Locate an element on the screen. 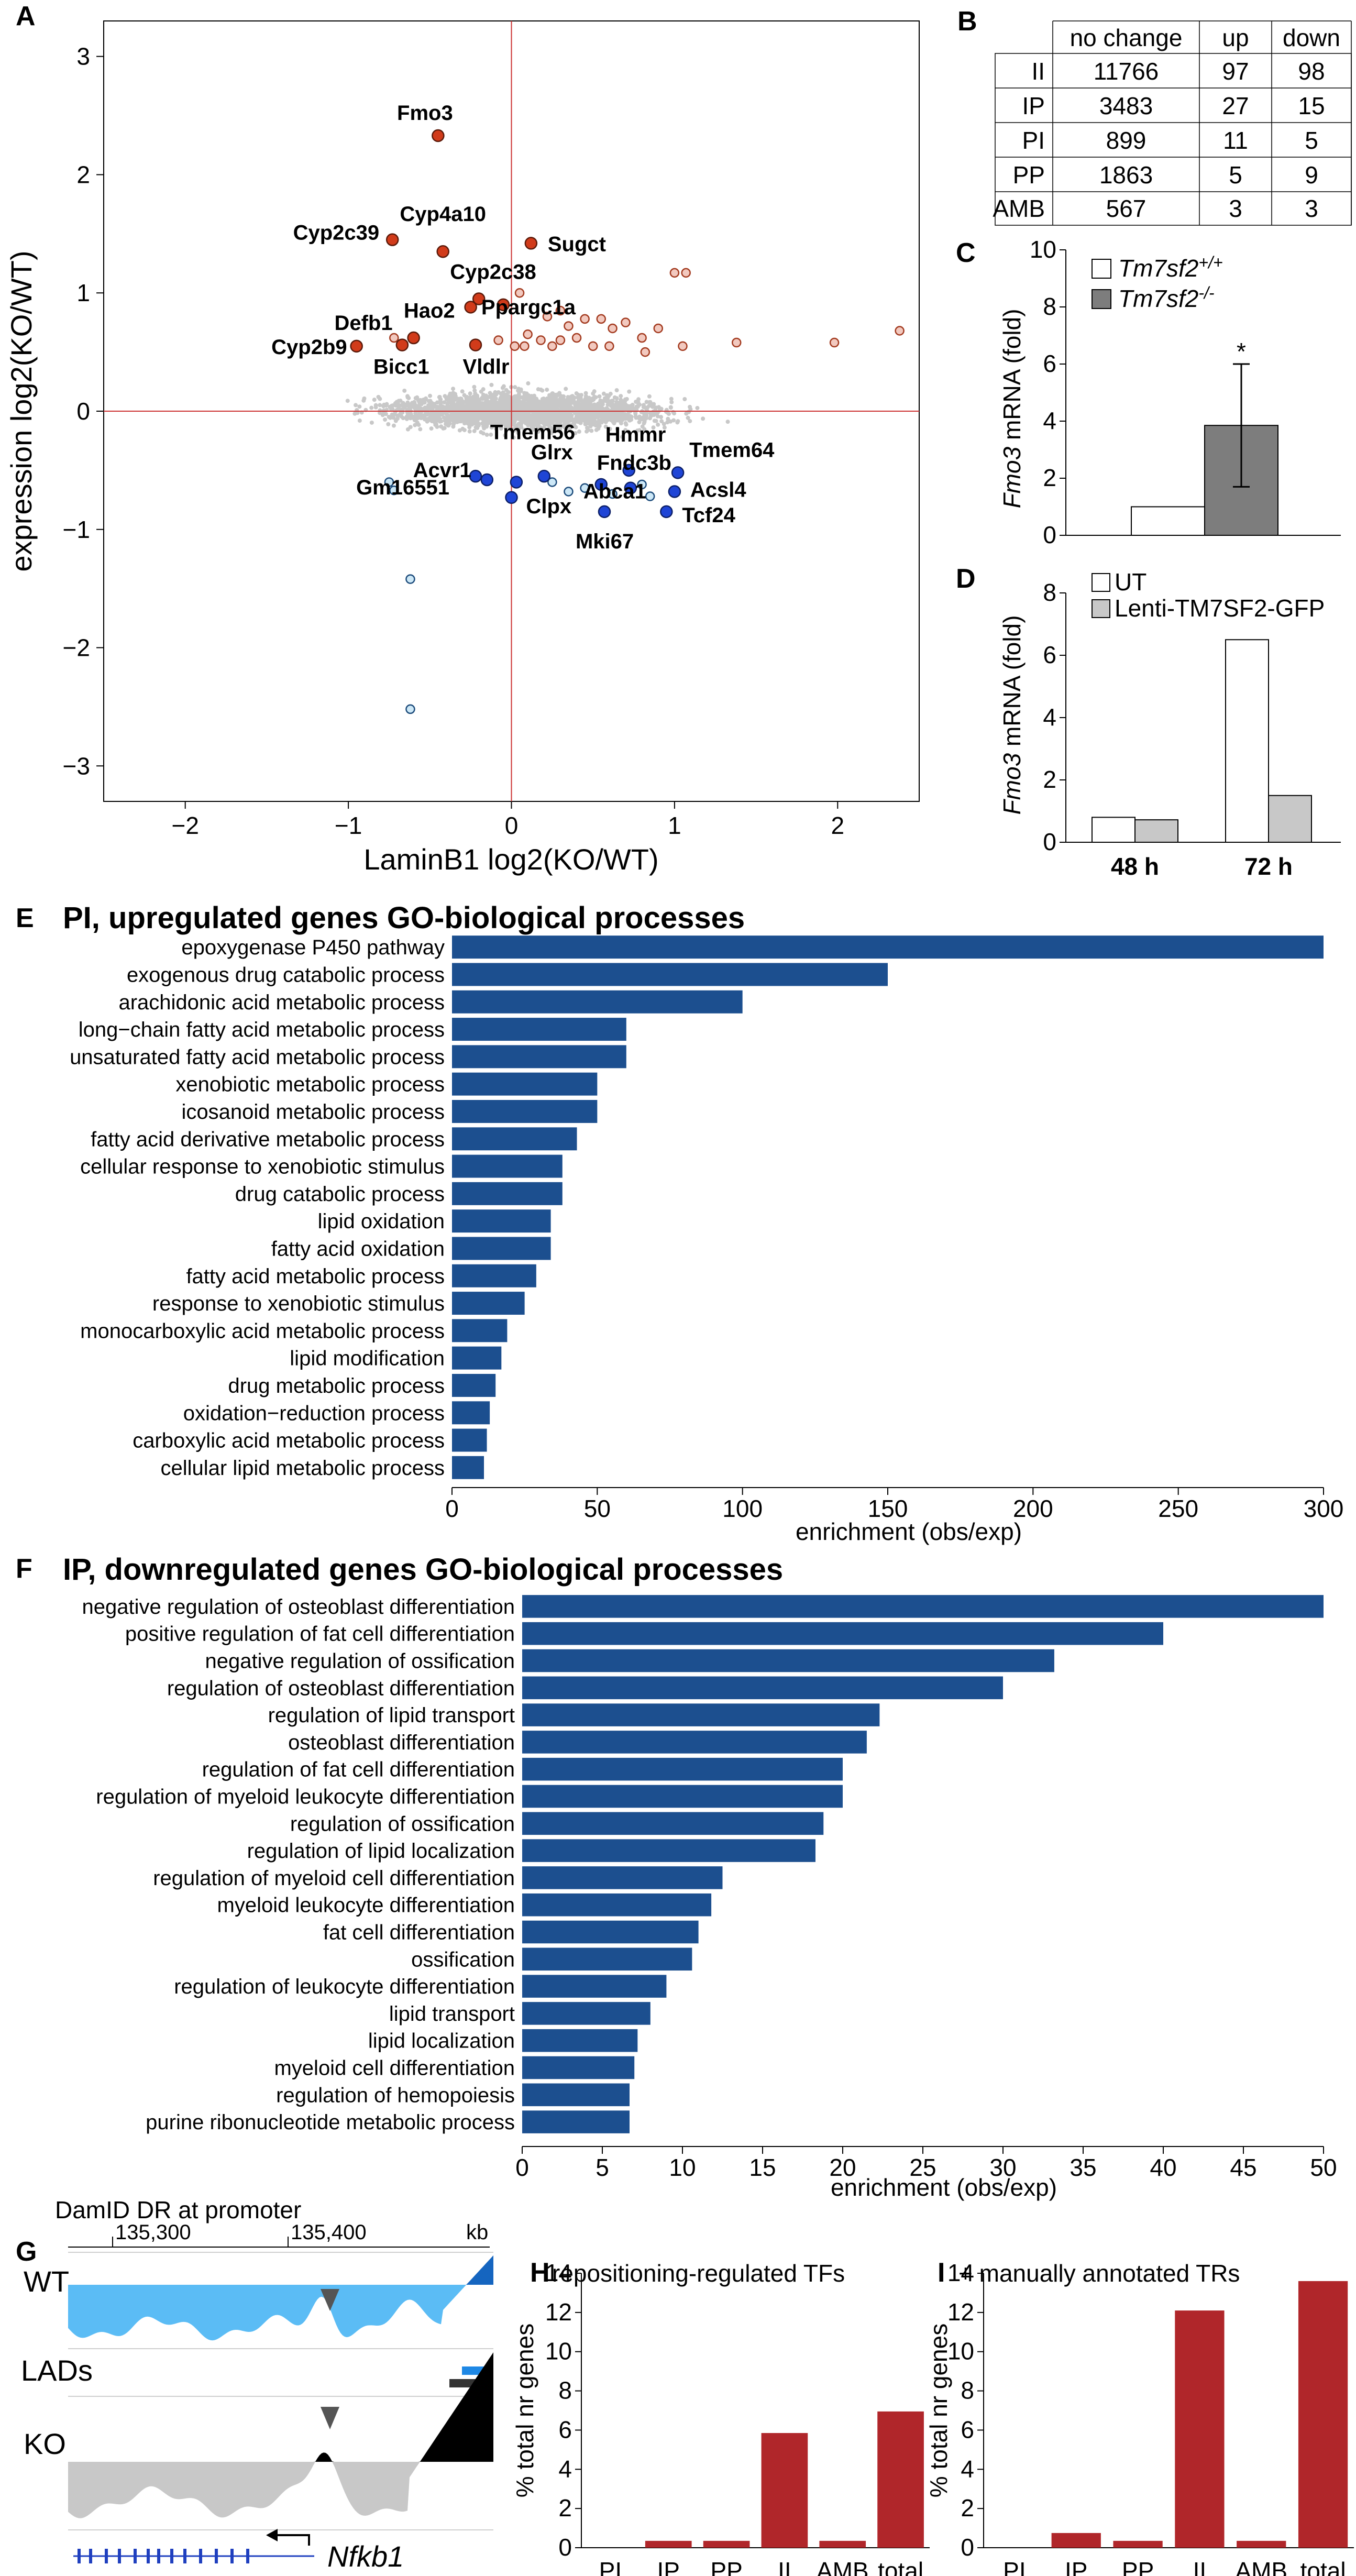 The image size is (1356, 2576). bar-label: myeloid leukocyte differentiation is located at coordinates (366, 1905).